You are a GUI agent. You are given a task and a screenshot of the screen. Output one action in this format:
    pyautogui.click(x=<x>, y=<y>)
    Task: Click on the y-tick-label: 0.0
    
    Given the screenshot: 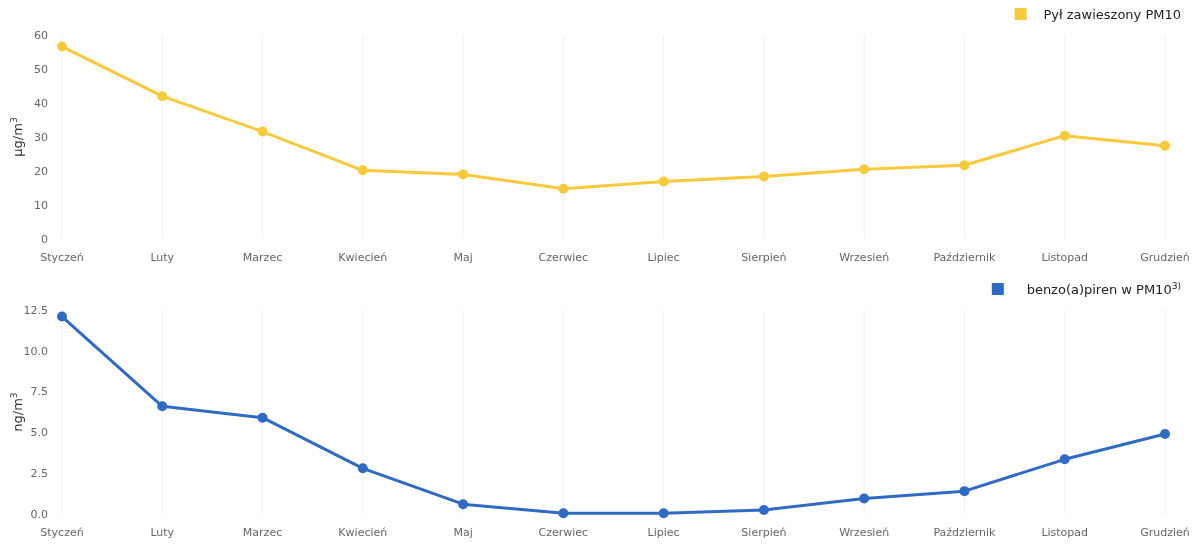 What is the action you would take?
    pyautogui.click(x=39, y=514)
    